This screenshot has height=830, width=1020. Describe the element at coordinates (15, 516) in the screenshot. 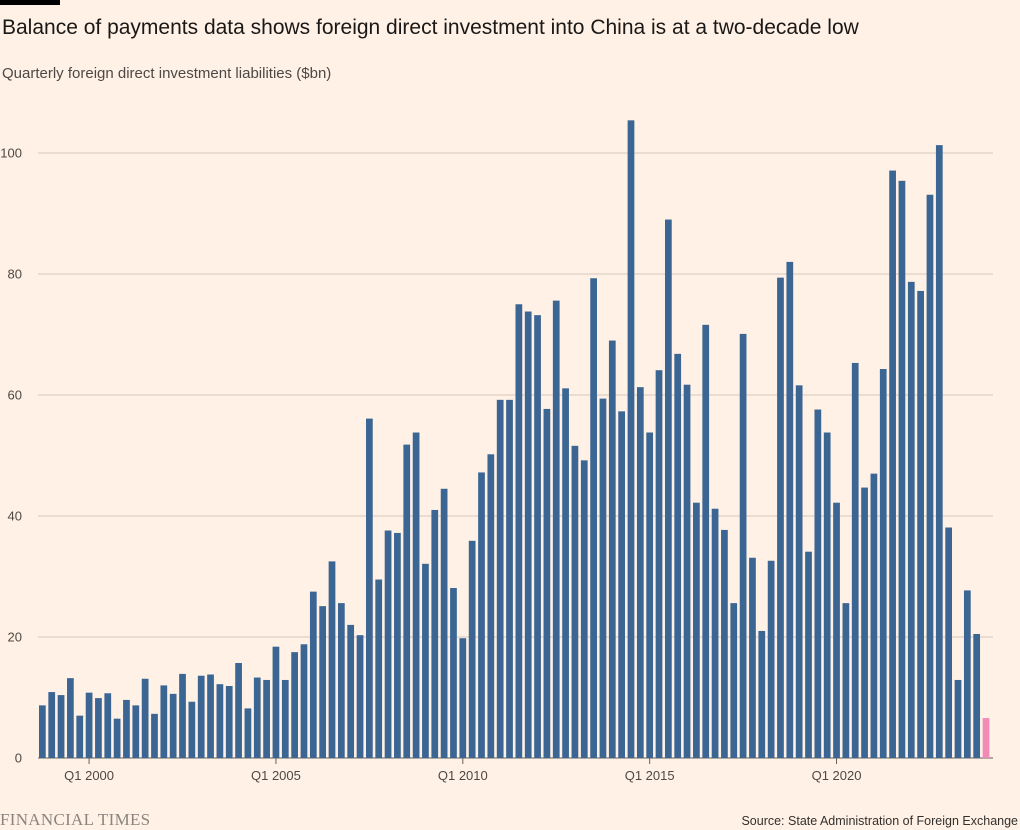

I see `y-tick-label: 40` at that location.